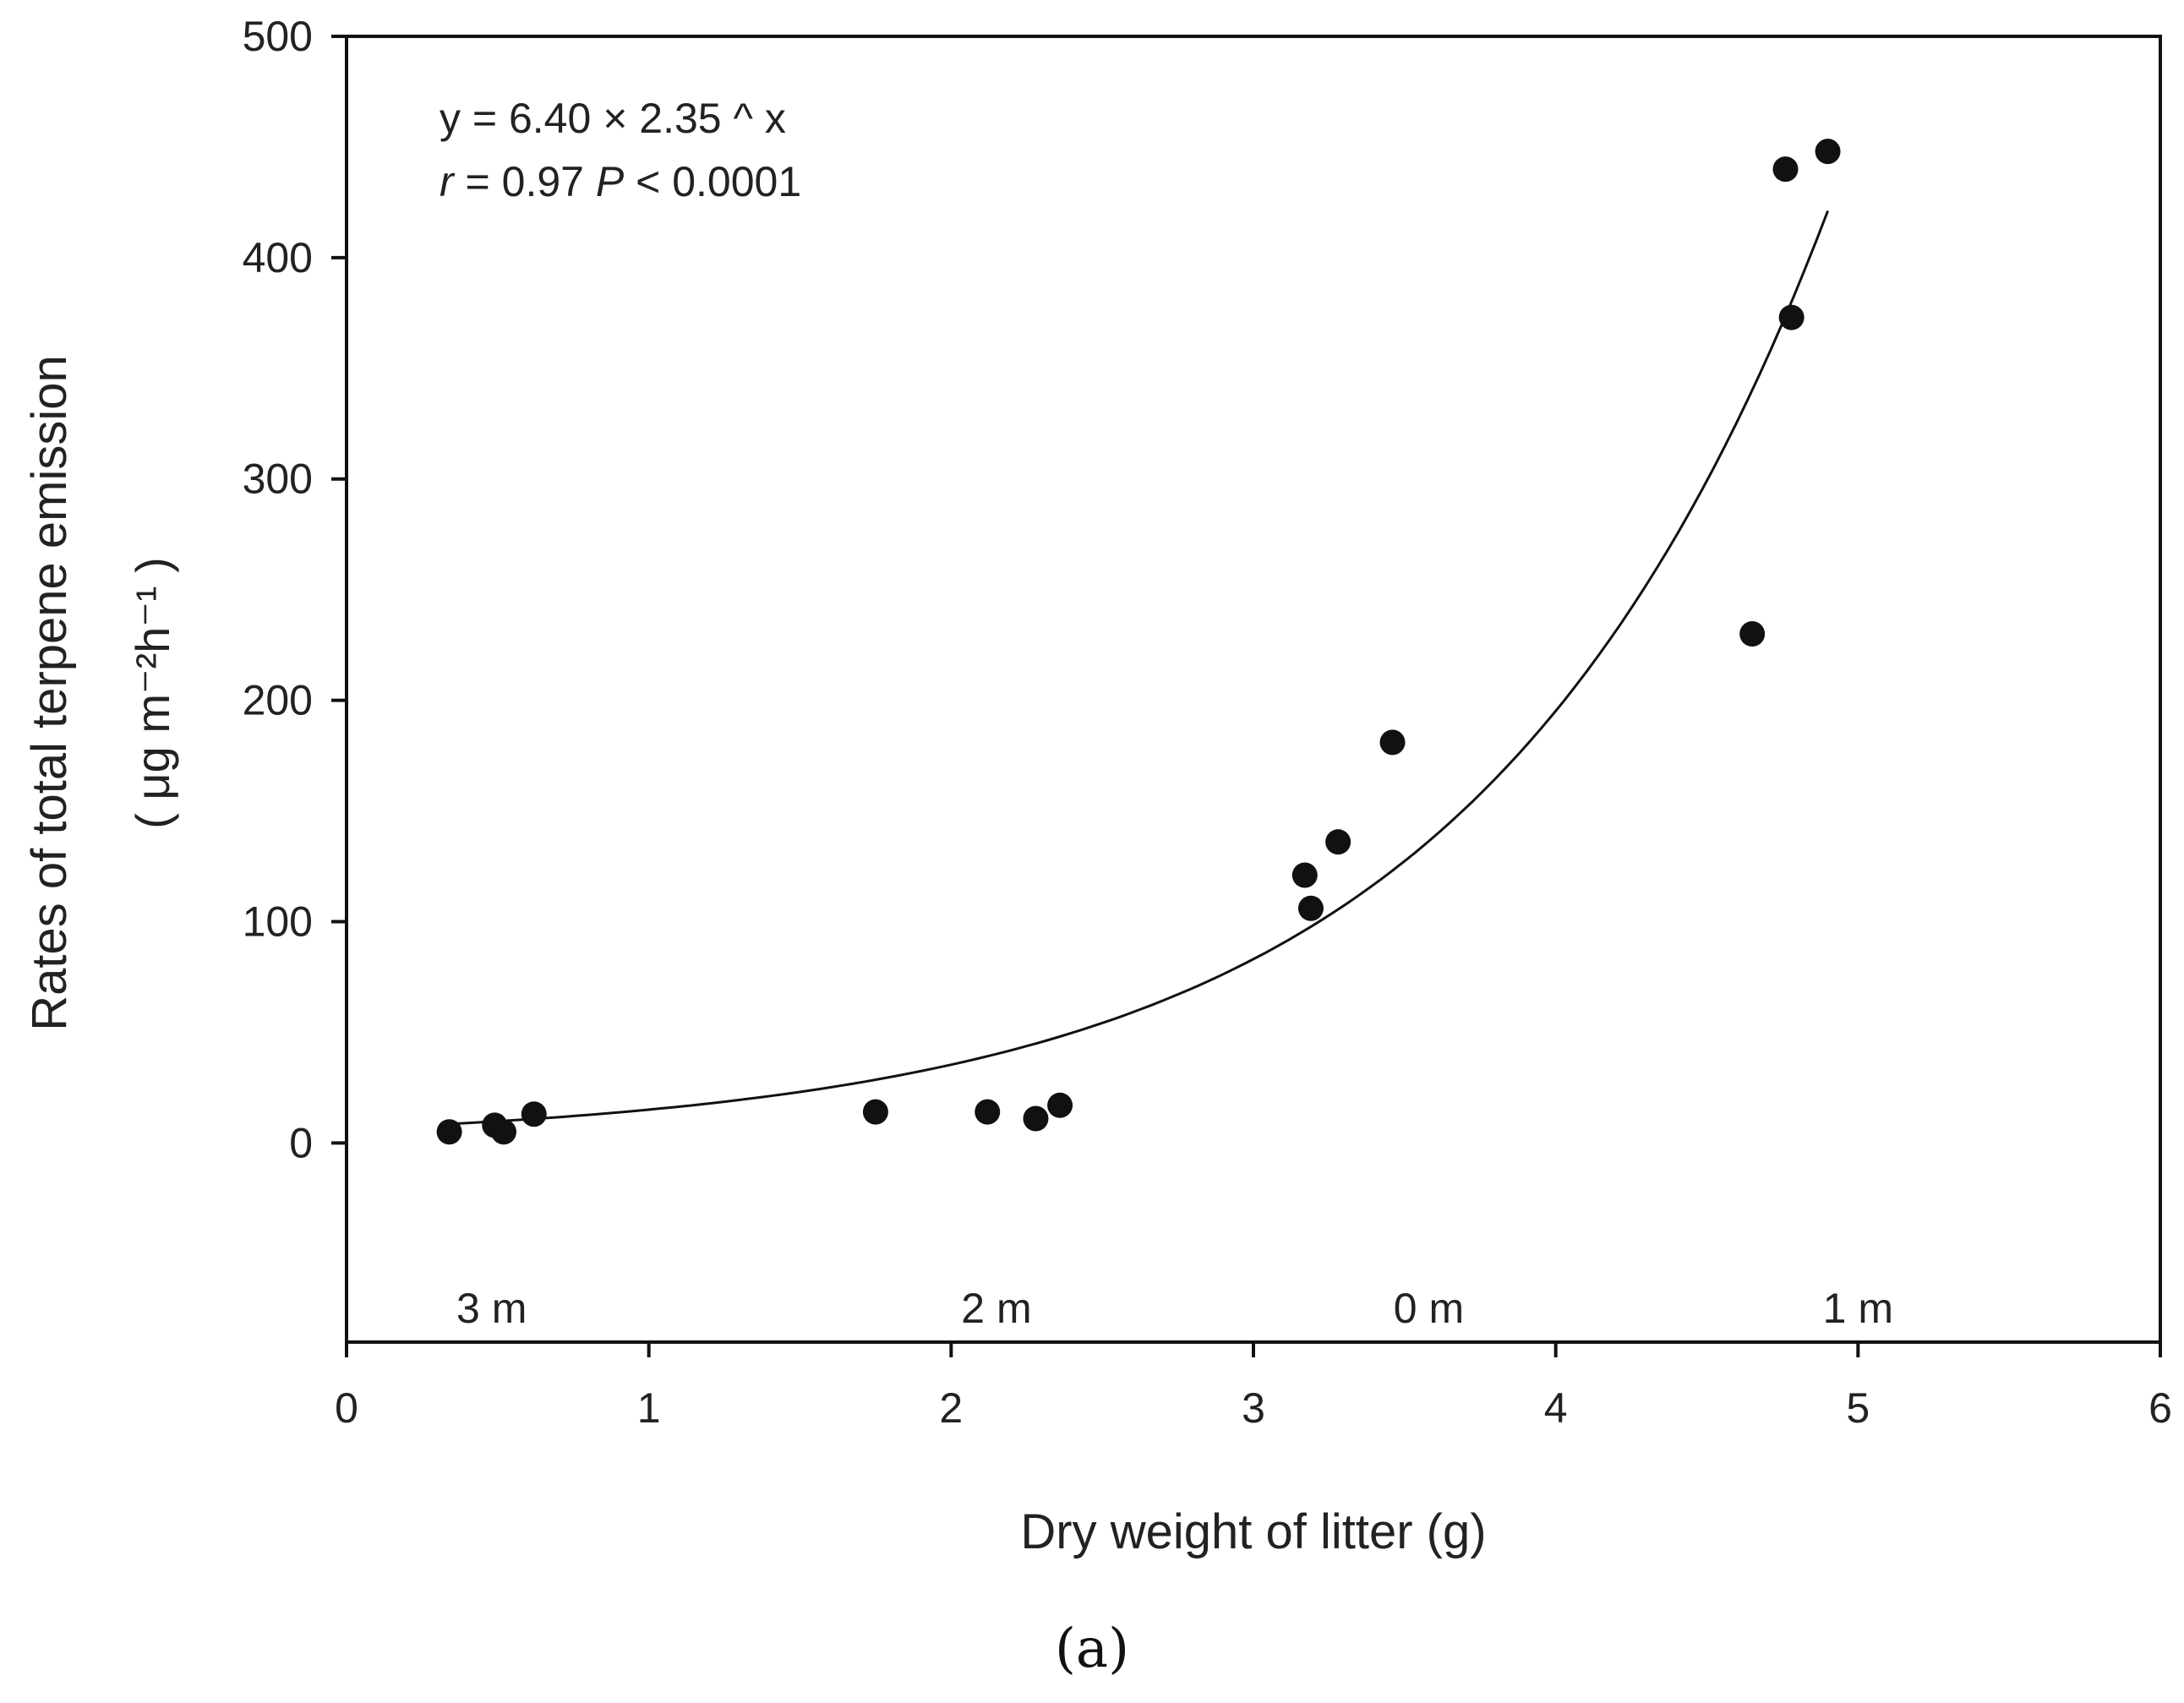 The width and height of the screenshot is (2184, 1703). Describe the element at coordinates (525, 182) in the screenshot. I see `equation-r-value: = 0.97` at that location.